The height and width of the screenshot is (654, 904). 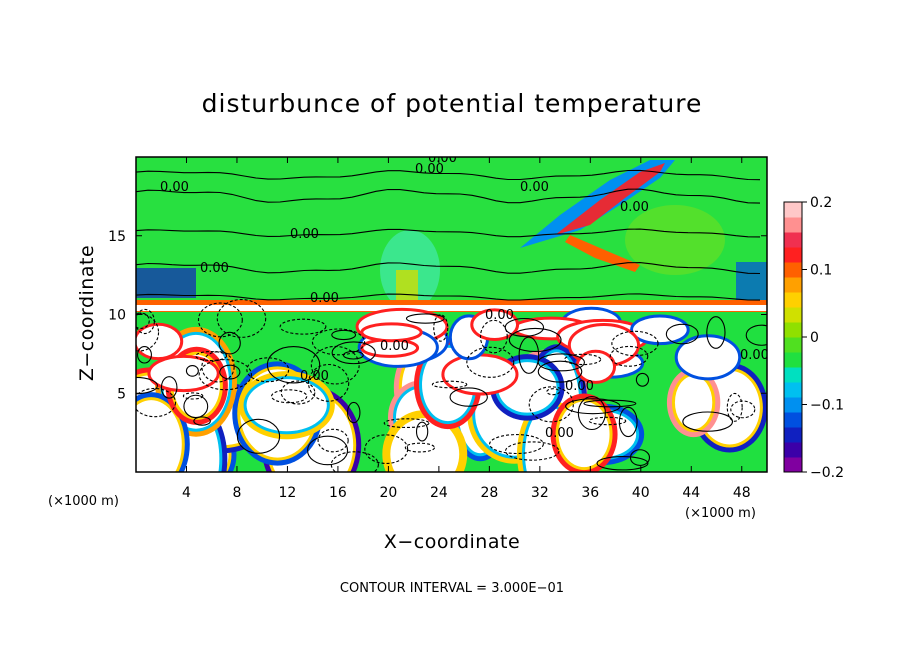 I want to click on x-tick-label: 16, so click(x=338, y=493).